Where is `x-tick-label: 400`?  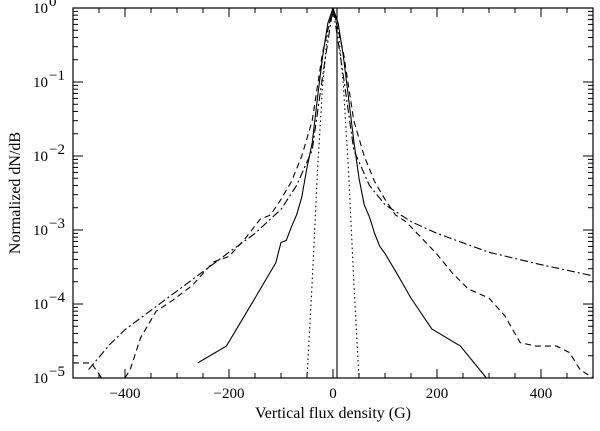
x-tick-label: 400 is located at coordinates (541, 394).